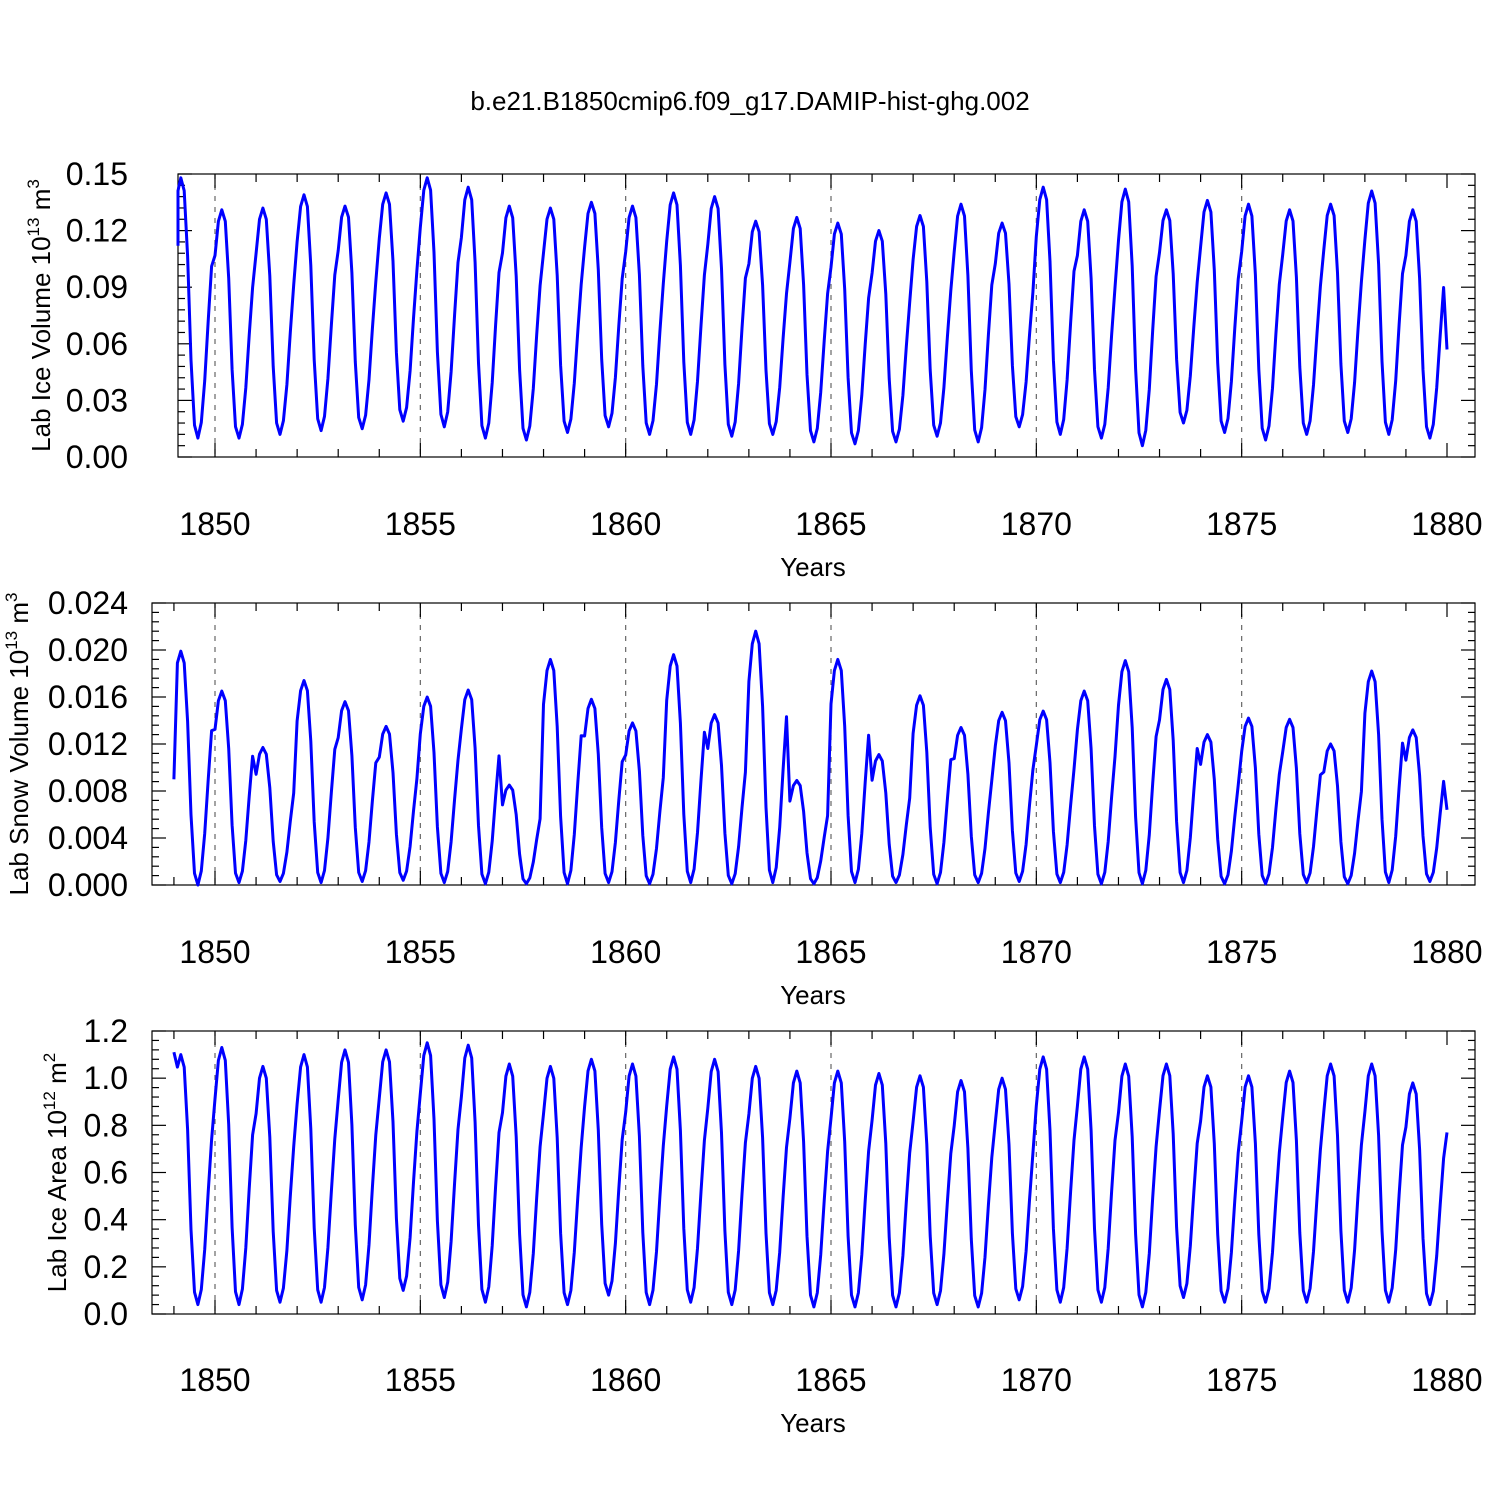  I want to click on y-axis-label-main: Lab Ice Area 10, so click(57, 1201).